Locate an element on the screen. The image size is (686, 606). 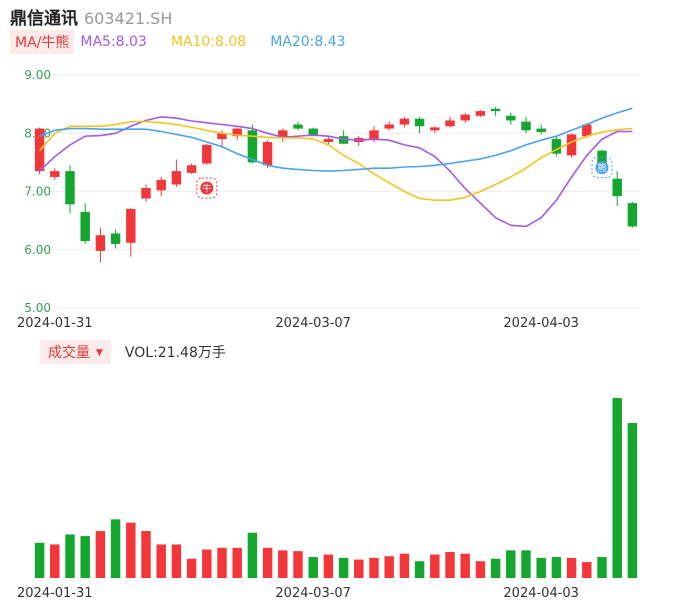
volume-indicator-dropdown: 成交量 ▼ is located at coordinates (75, 352).